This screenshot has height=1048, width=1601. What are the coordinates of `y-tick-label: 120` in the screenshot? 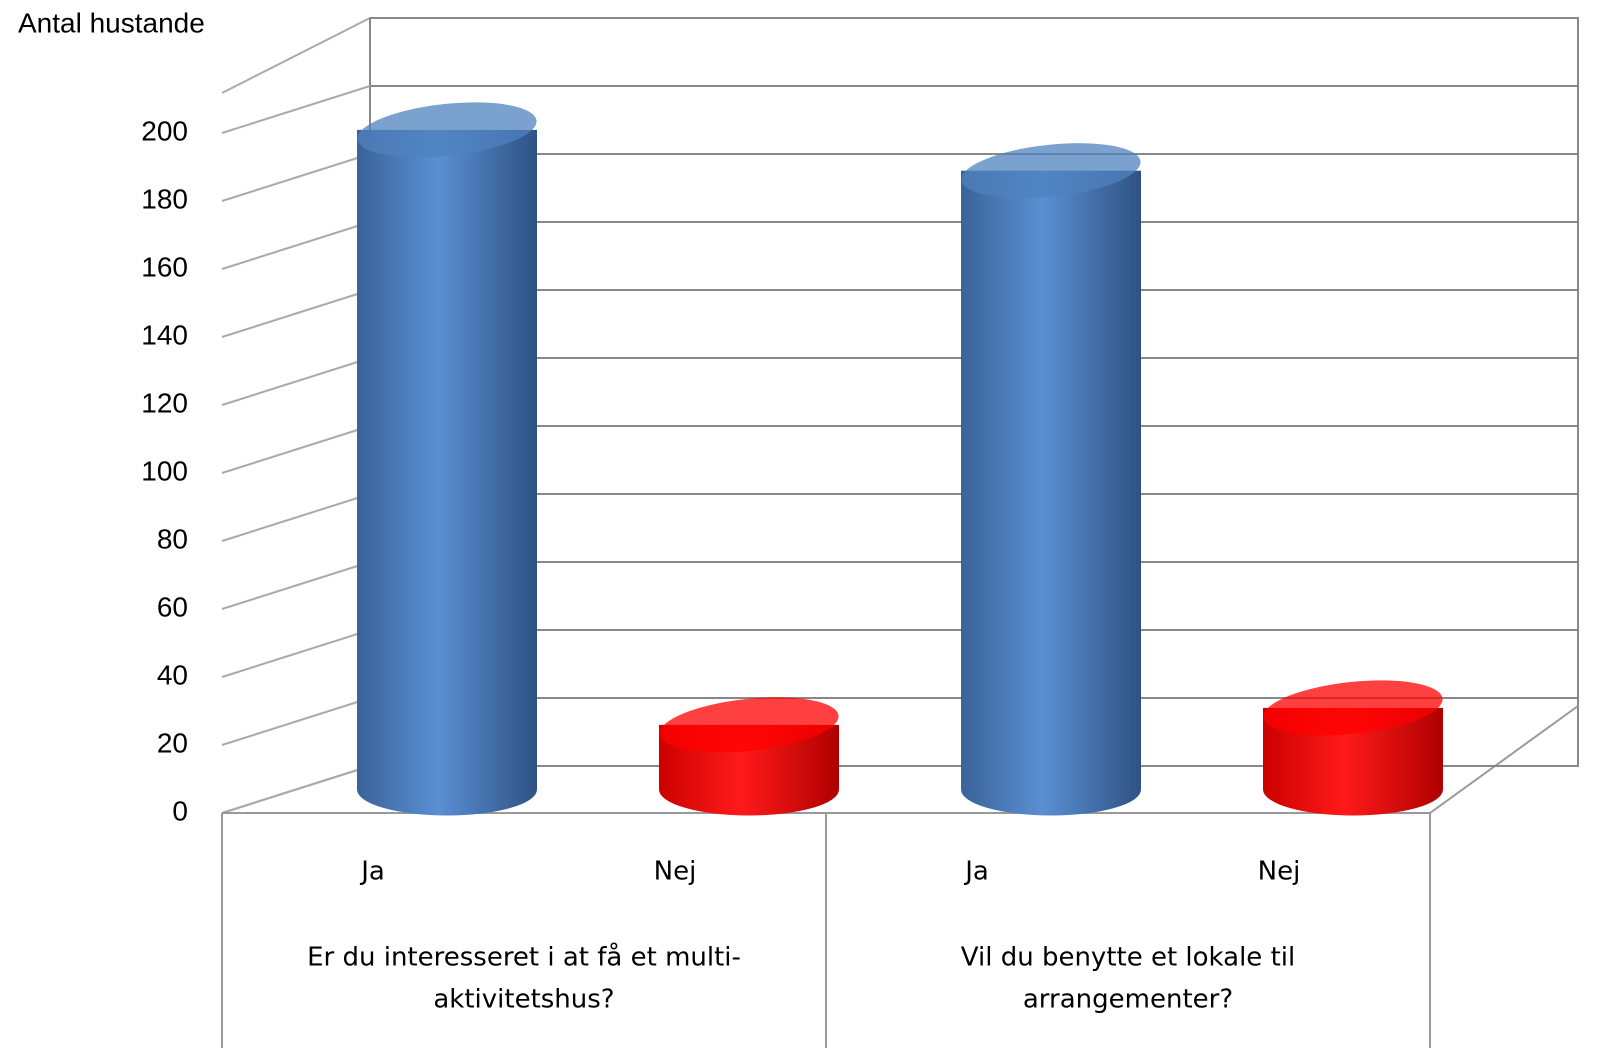 It's located at (164, 402).